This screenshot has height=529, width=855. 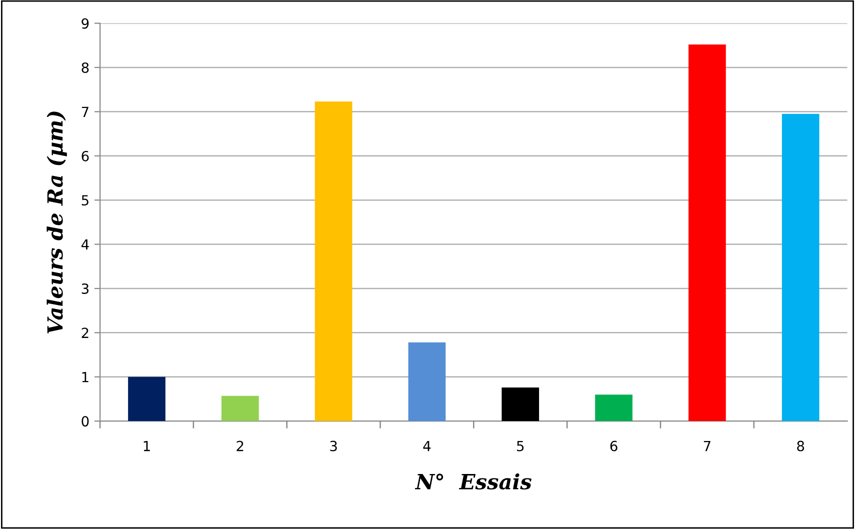 What do you see at coordinates (85, 67) in the screenshot?
I see `y-tick-label: 8` at bounding box center [85, 67].